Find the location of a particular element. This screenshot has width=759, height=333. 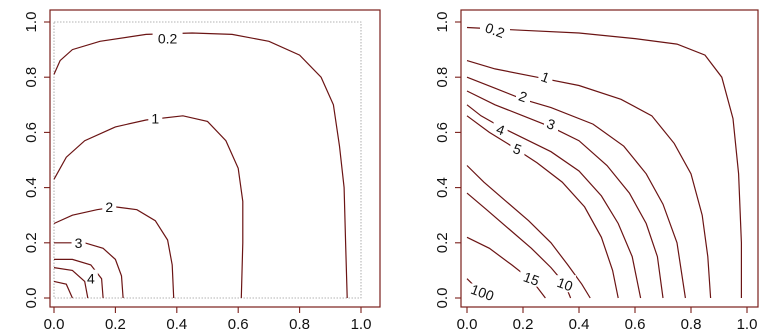

contour-label: 3 is located at coordinates (79, 243).